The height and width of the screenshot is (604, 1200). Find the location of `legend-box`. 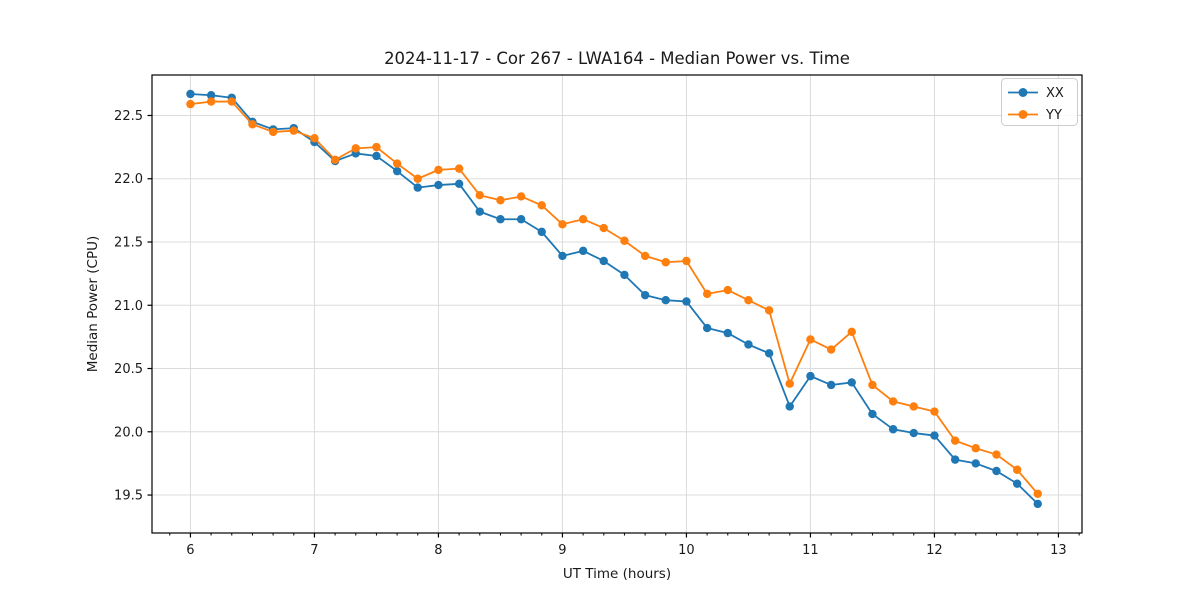

legend-box is located at coordinates (1039, 102).